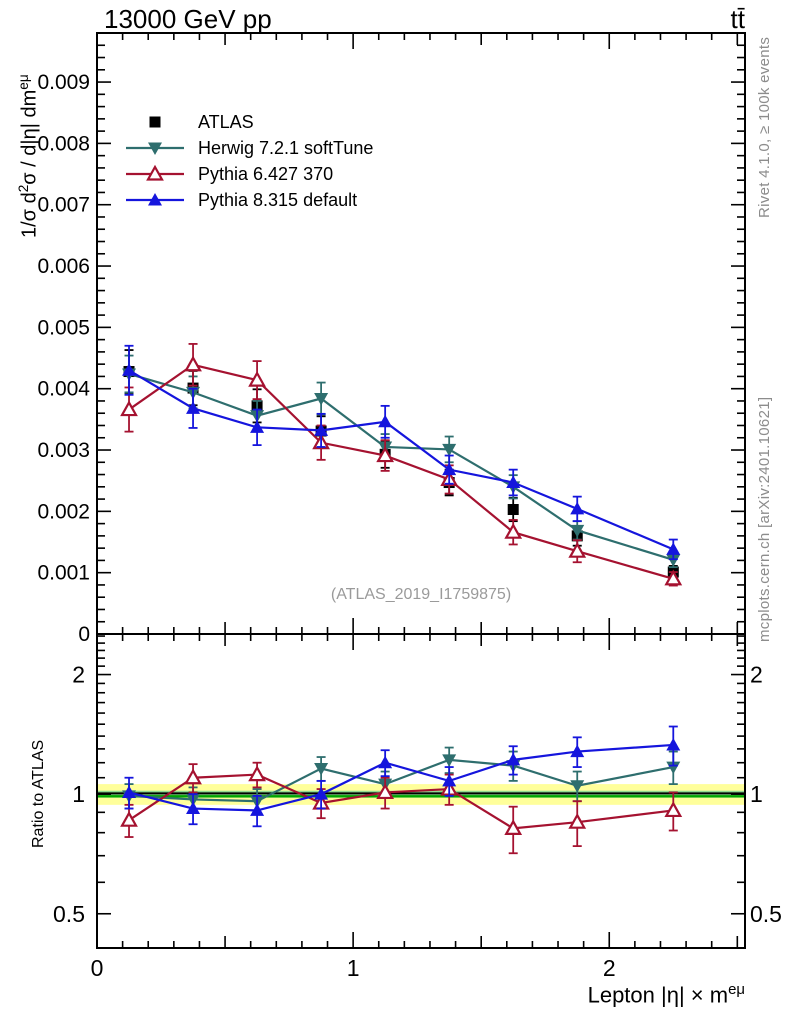 The image size is (786, 1024). Describe the element at coordinates (401, 776) in the screenshot. I see `series-pythia-8-315-default` at that location.